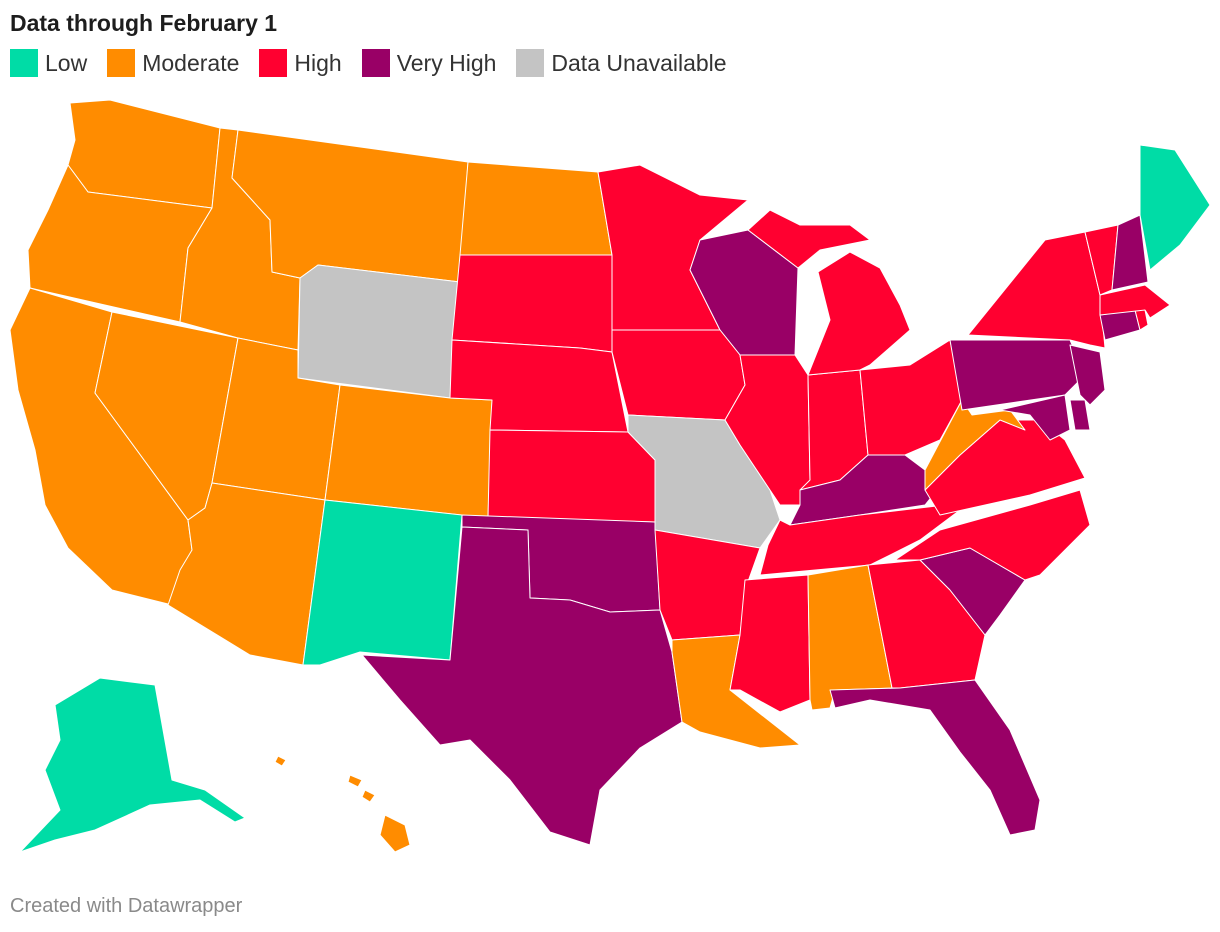  I want to click on state-nh, so click(1130, 252).